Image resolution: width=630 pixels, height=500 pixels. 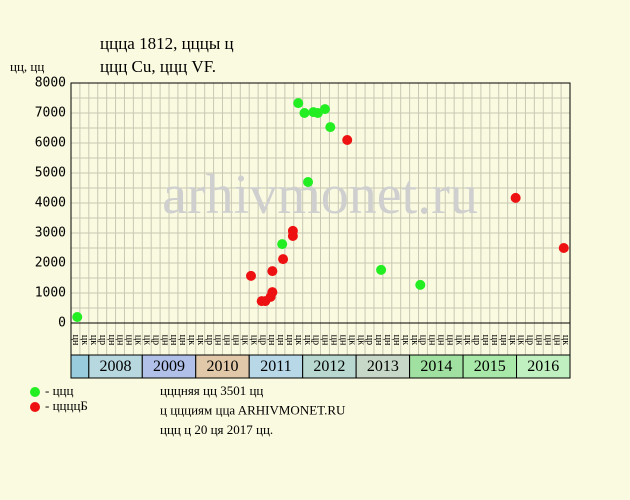 What do you see at coordinates (50, 233) in the screenshot?
I see `y-tick-label: 3000` at bounding box center [50, 233].